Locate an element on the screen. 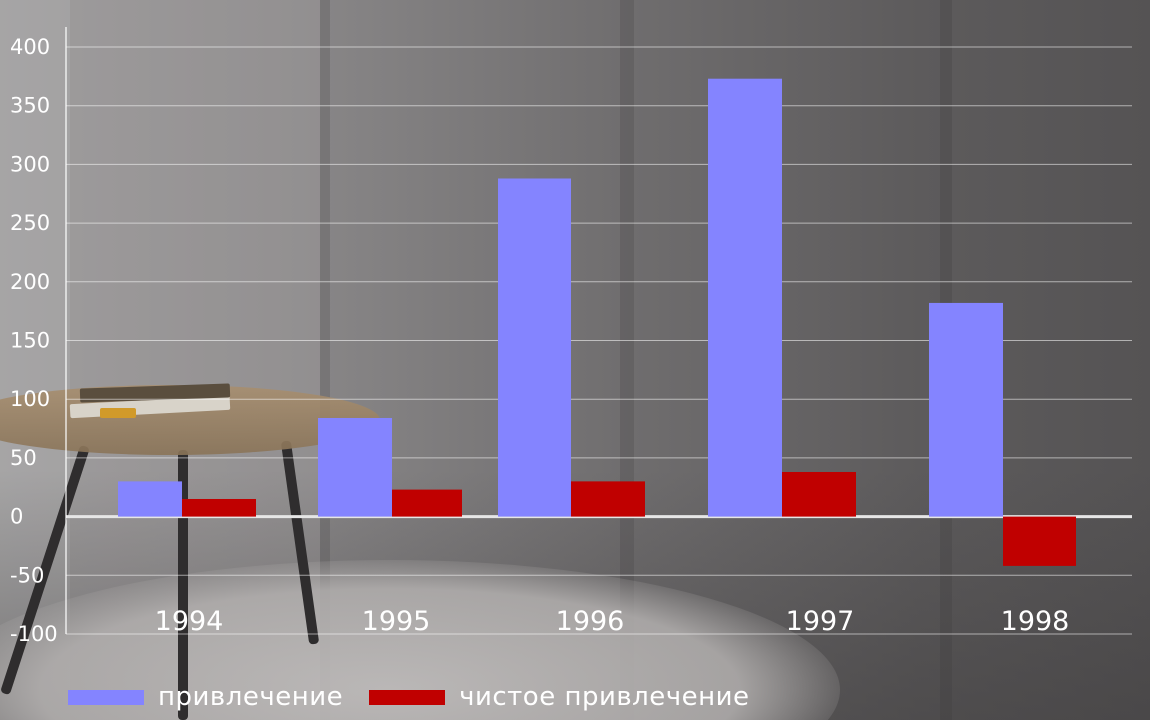  y-tick-label: 150 is located at coordinates (30, 341).